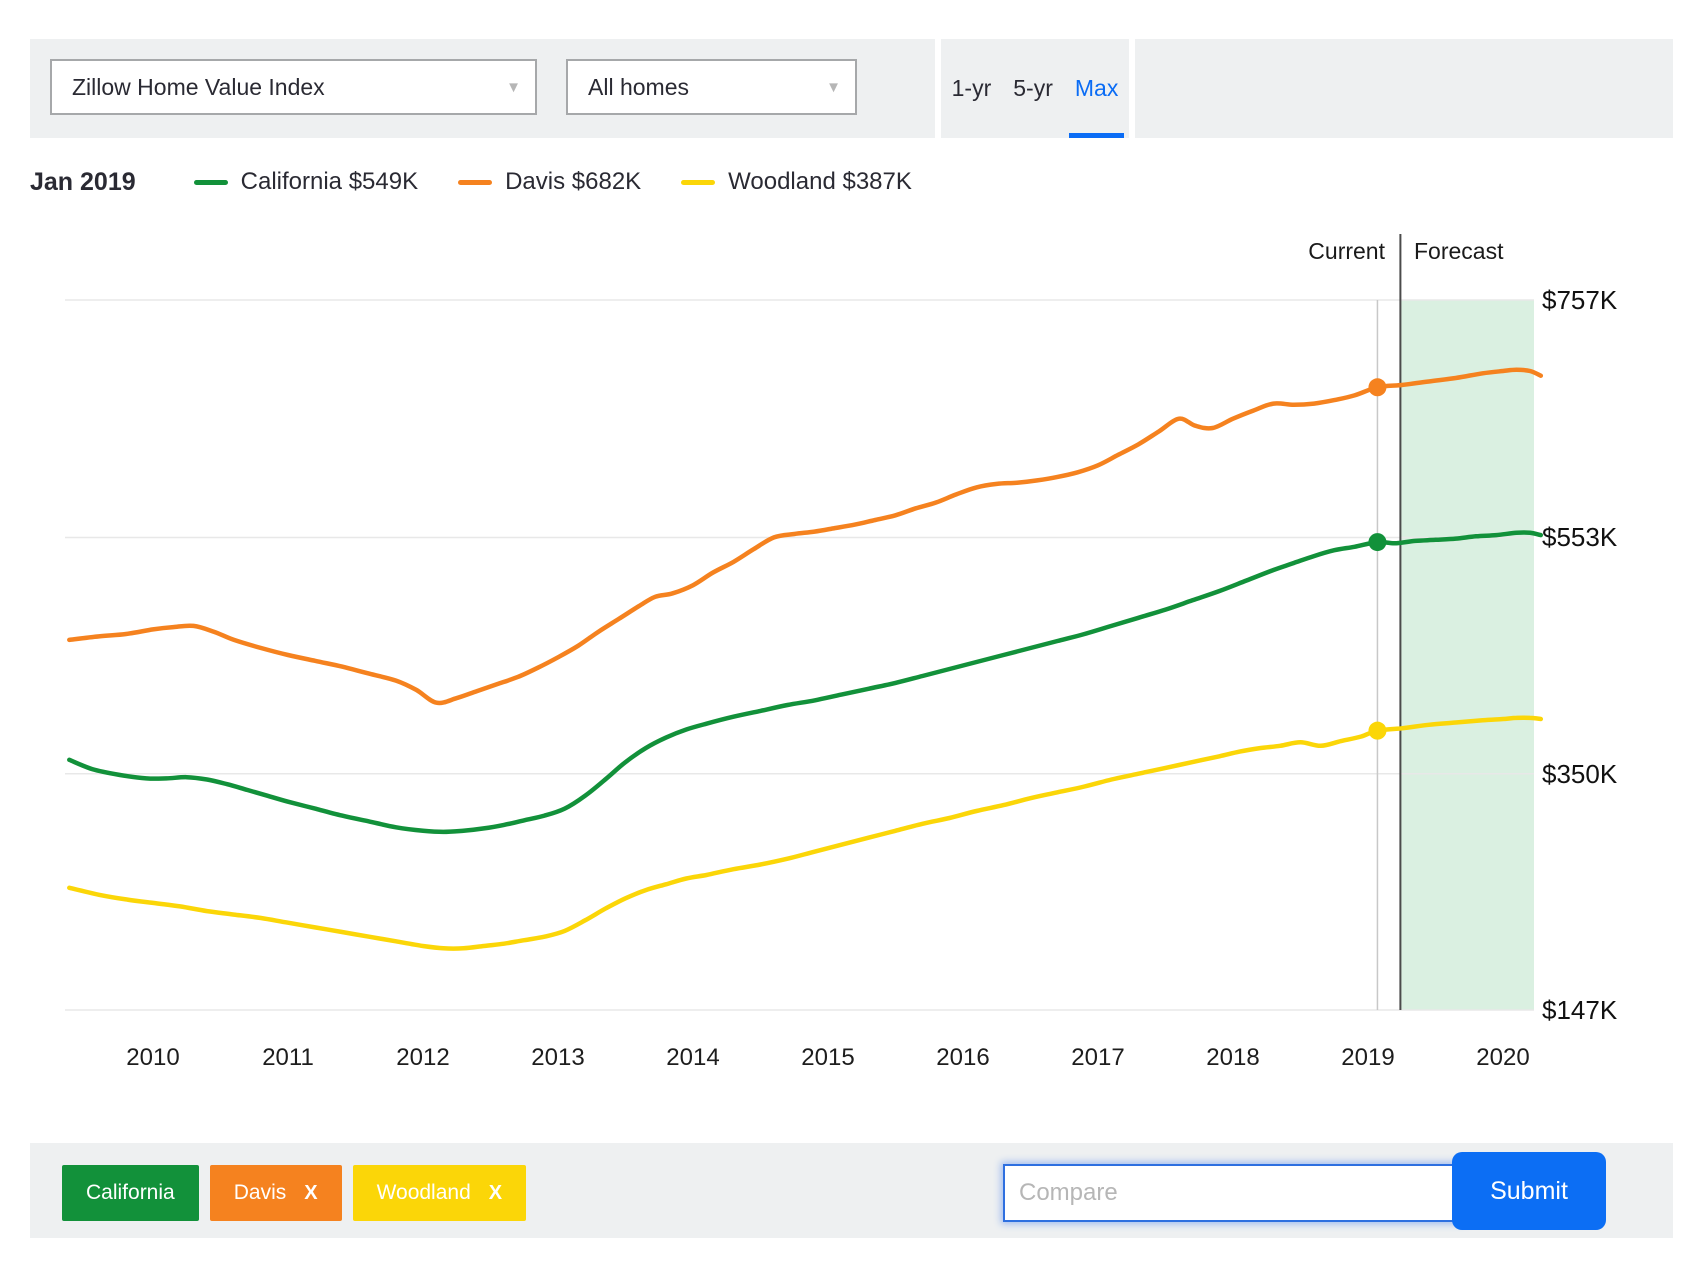 The image size is (1698, 1288). I want to click on legend-date: Jan 2019, so click(83, 181).